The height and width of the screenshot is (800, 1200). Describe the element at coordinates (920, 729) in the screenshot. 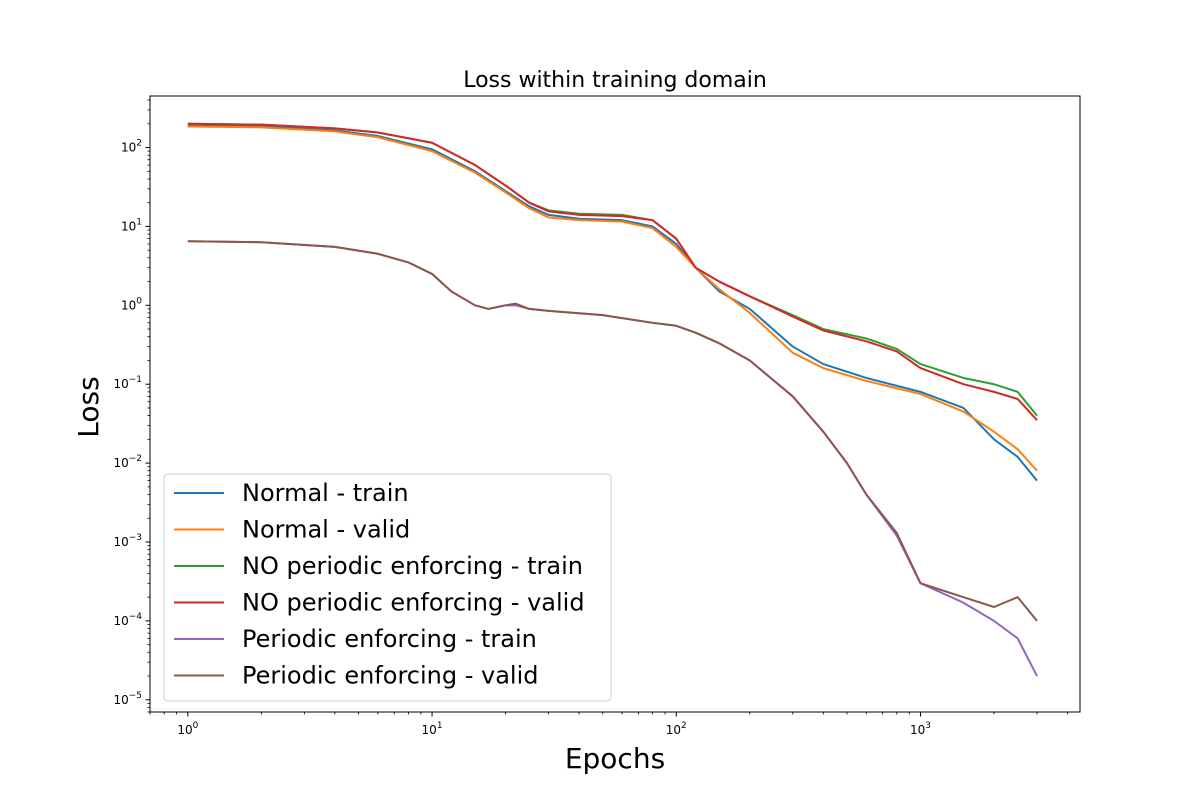

I see `x-tick-label: 10³` at that location.